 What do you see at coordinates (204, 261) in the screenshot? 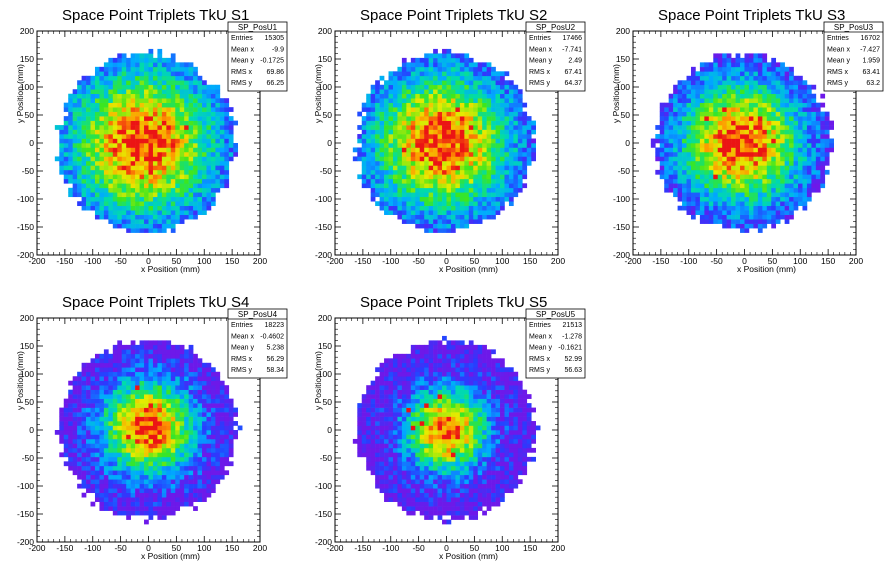
I see `x-tick-label: 100` at bounding box center [204, 261].